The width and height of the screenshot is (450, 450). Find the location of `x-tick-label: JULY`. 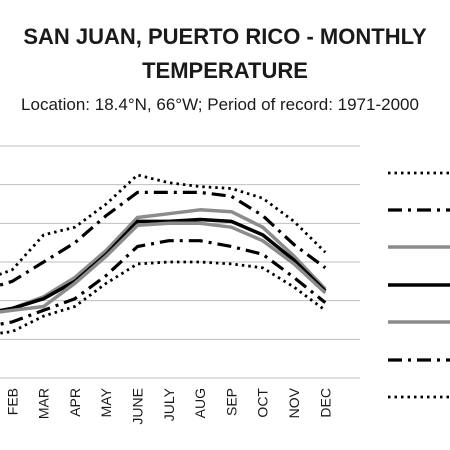

x-tick-label: JULY is located at coordinates (169, 404).